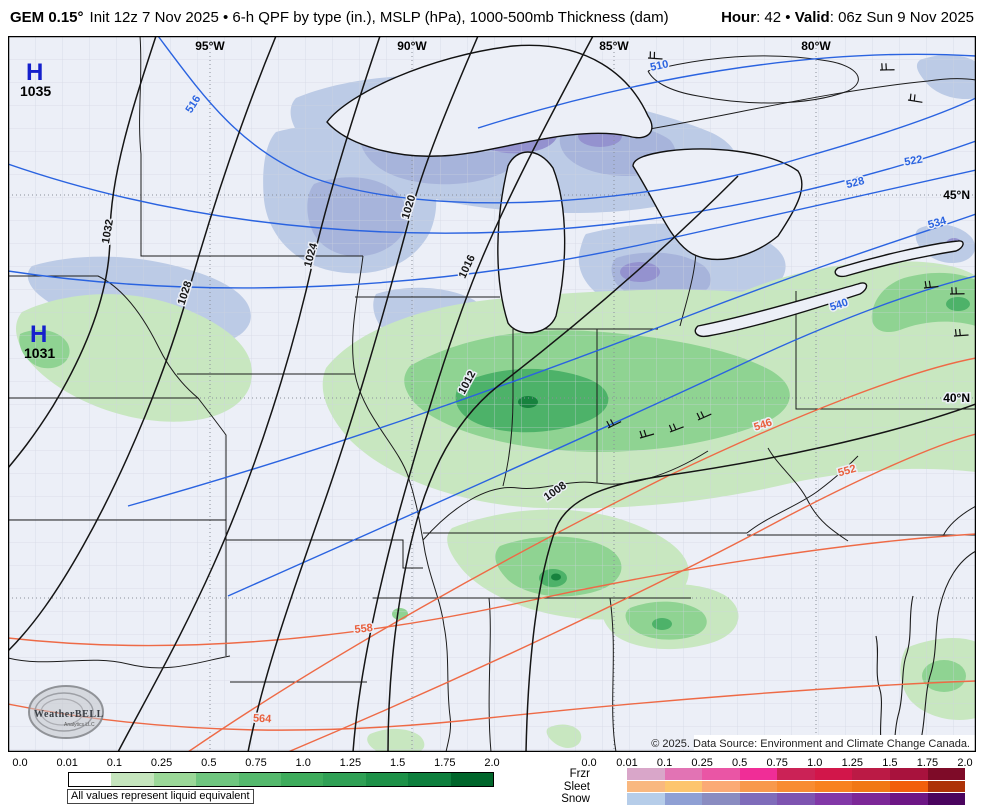 This screenshot has width=984, height=808. I want to click on lon-label: 95°W, so click(210, 46).